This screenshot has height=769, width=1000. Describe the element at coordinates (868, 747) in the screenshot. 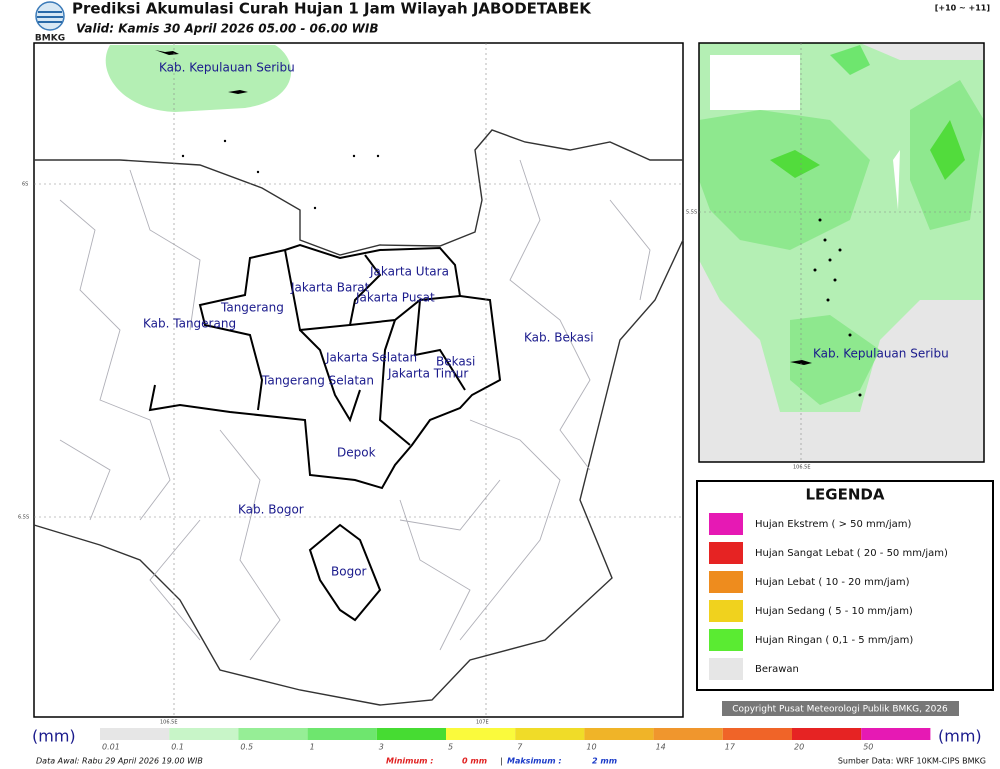

I see `colorbar-tick: 50` at that location.